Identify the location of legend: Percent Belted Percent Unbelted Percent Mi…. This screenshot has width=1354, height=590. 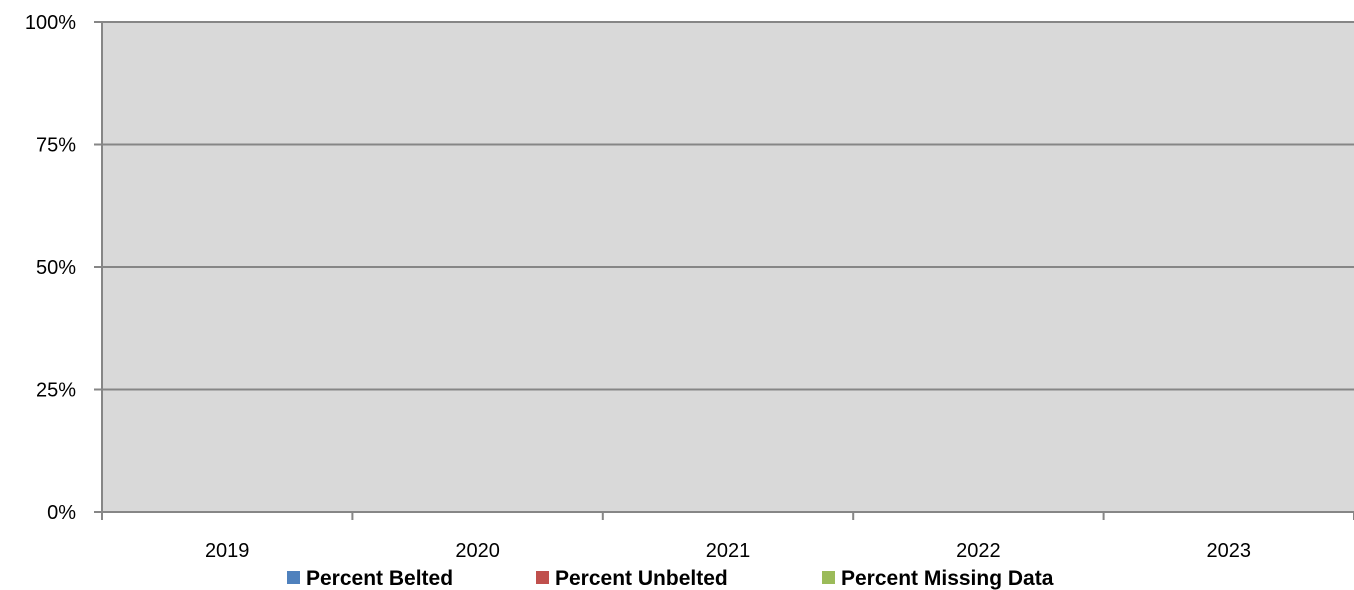
(670, 578).